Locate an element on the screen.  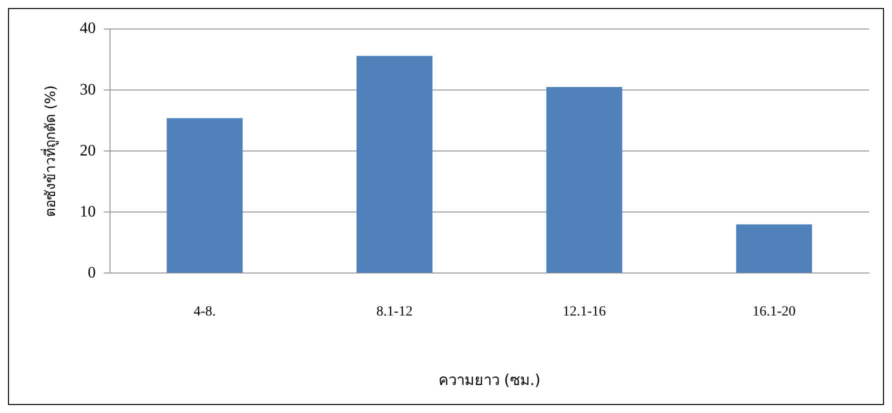
x-tick-label: 12.1-16 is located at coordinates (584, 312).